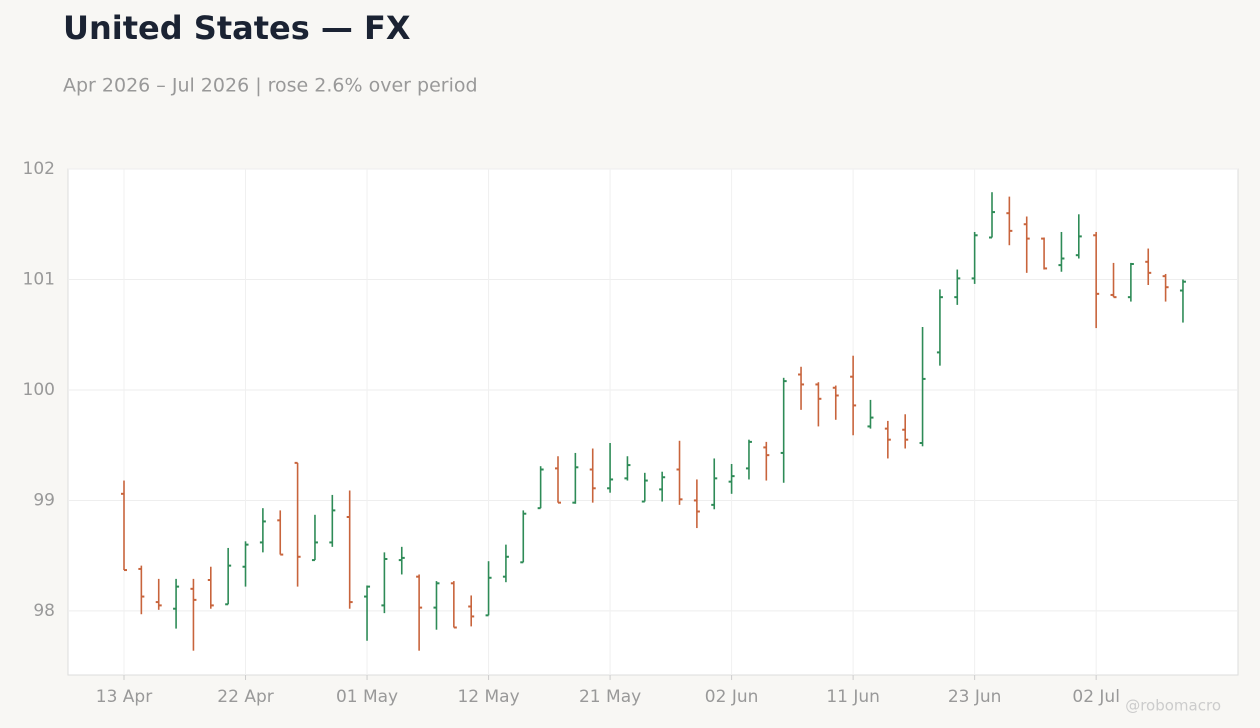  What do you see at coordinates (975, 697) in the screenshot?
I see `x-tick-label: 23 Jun` at bounding box center [975, 697].